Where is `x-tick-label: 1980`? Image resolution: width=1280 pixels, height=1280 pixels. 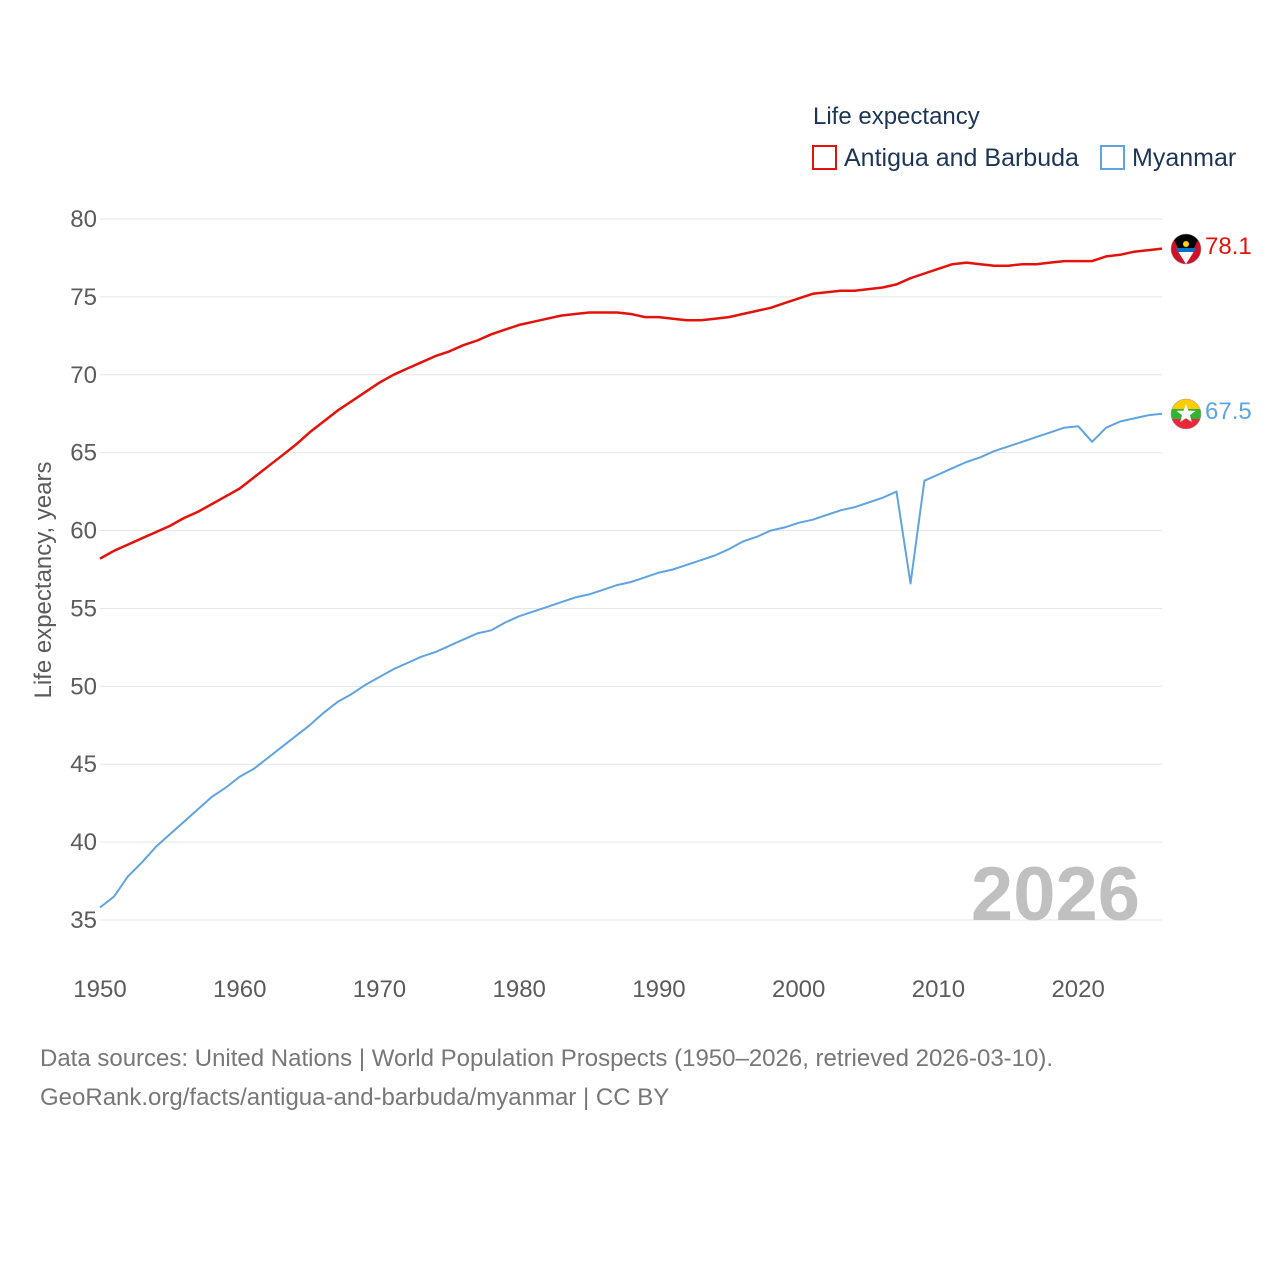
x-tick-label: 1980 is located at coordinates (519, 989).